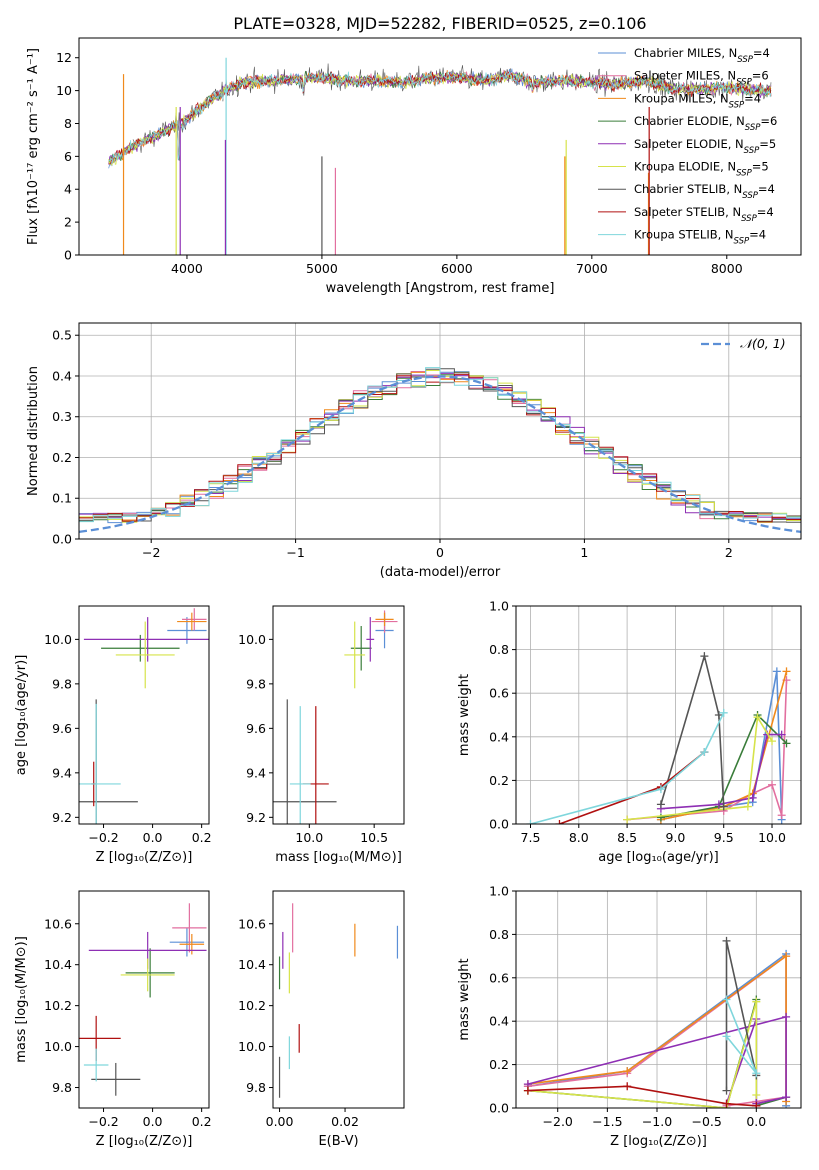  Describe the element at coordinates (584, 552) in the screenshot. I see `x-tick-label: 1` at that location.